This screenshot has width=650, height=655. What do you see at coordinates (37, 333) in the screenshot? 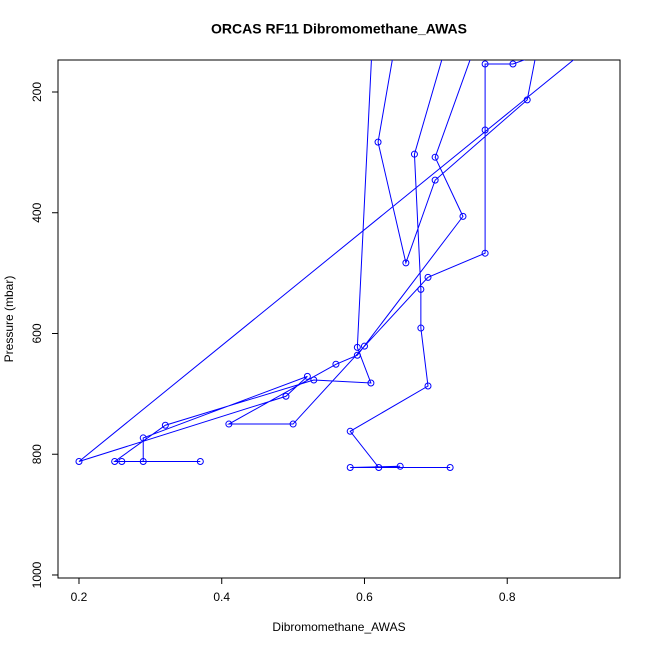
I see `y-tick-label: 600` at bounding box center [37, 333].